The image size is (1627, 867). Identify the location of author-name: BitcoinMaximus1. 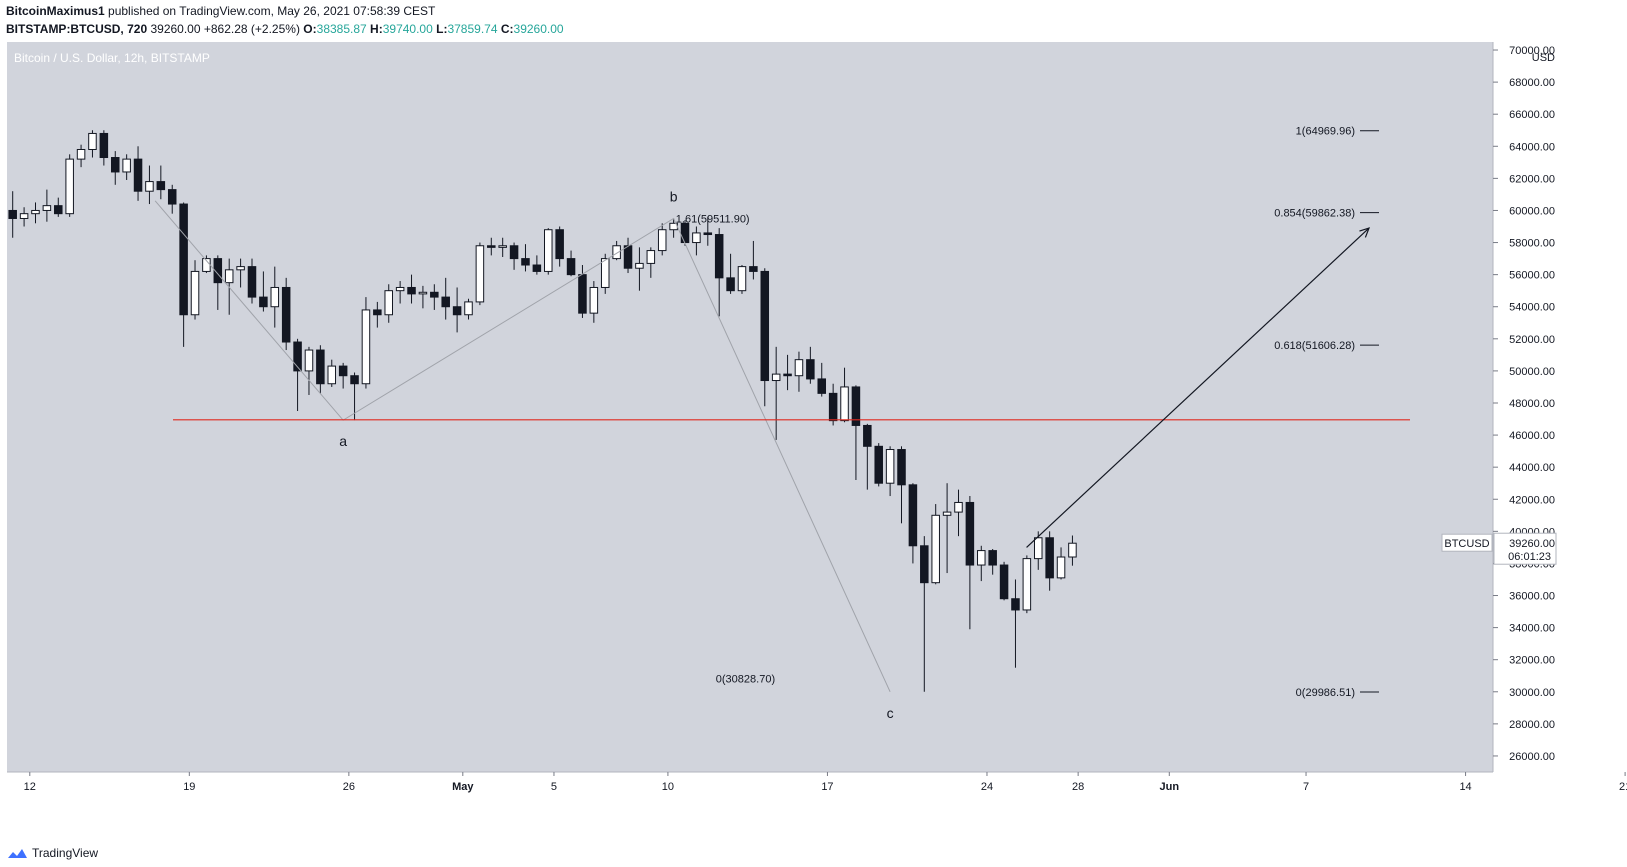
(55, 11).